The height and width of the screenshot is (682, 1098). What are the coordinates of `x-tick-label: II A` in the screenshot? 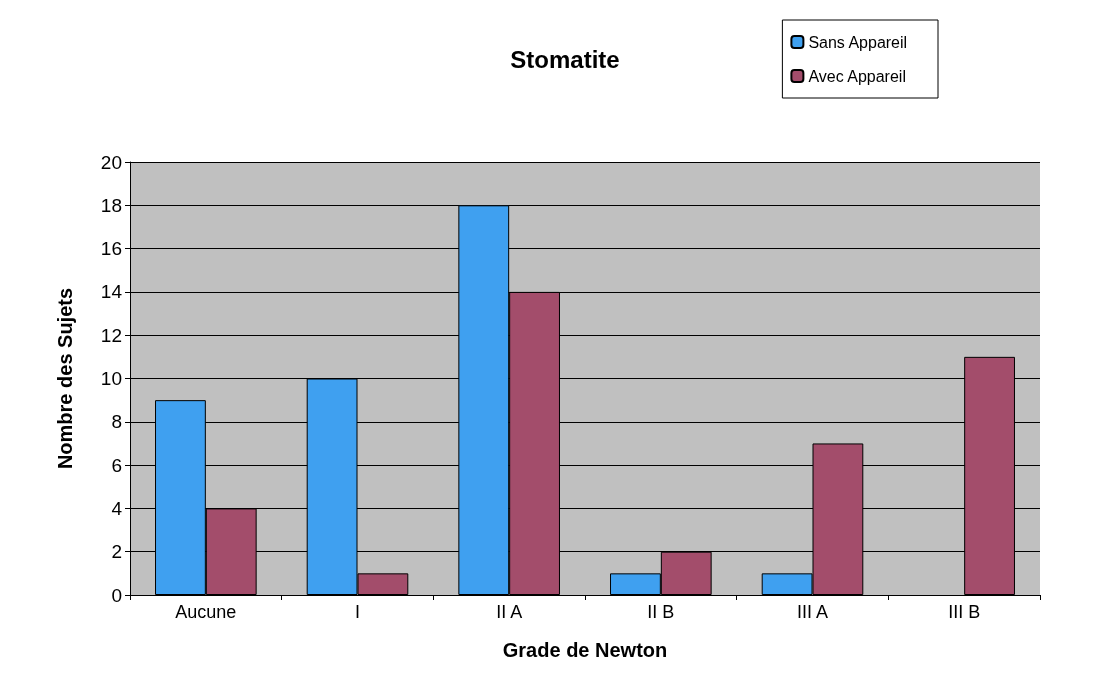 It's located at (509, 612).